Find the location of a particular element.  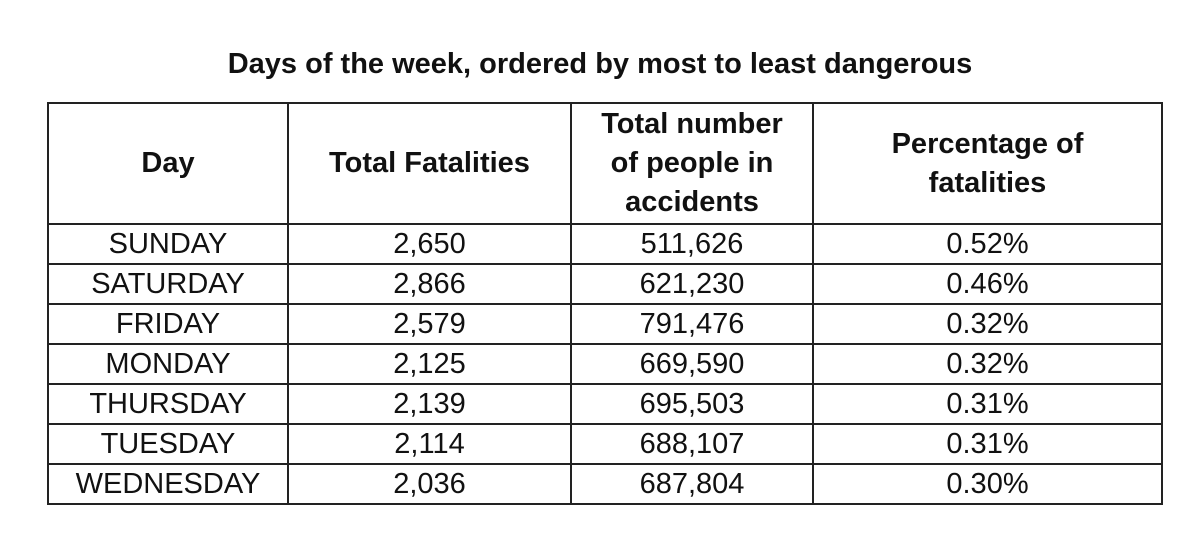

cell-people: 511,626 is located at coordinates (692, 244).